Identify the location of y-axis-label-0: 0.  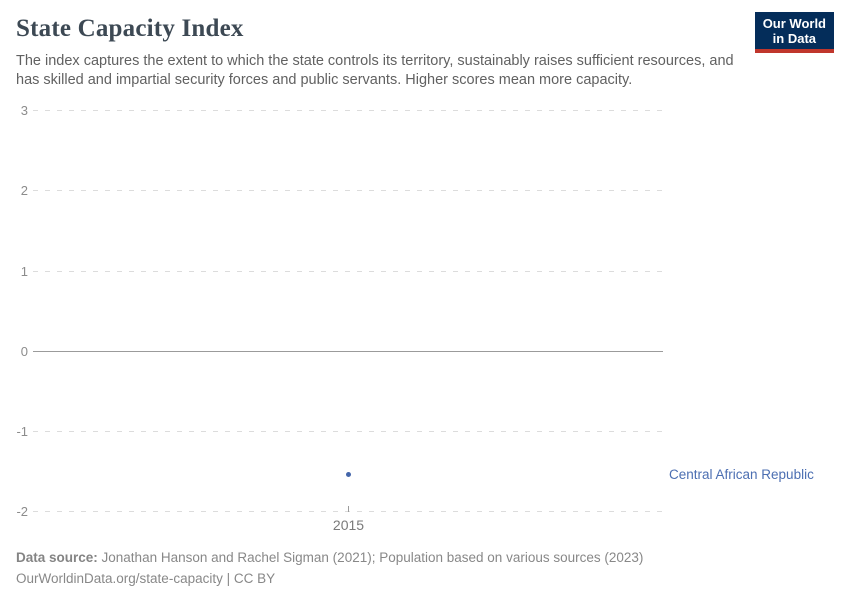
(24, 351).